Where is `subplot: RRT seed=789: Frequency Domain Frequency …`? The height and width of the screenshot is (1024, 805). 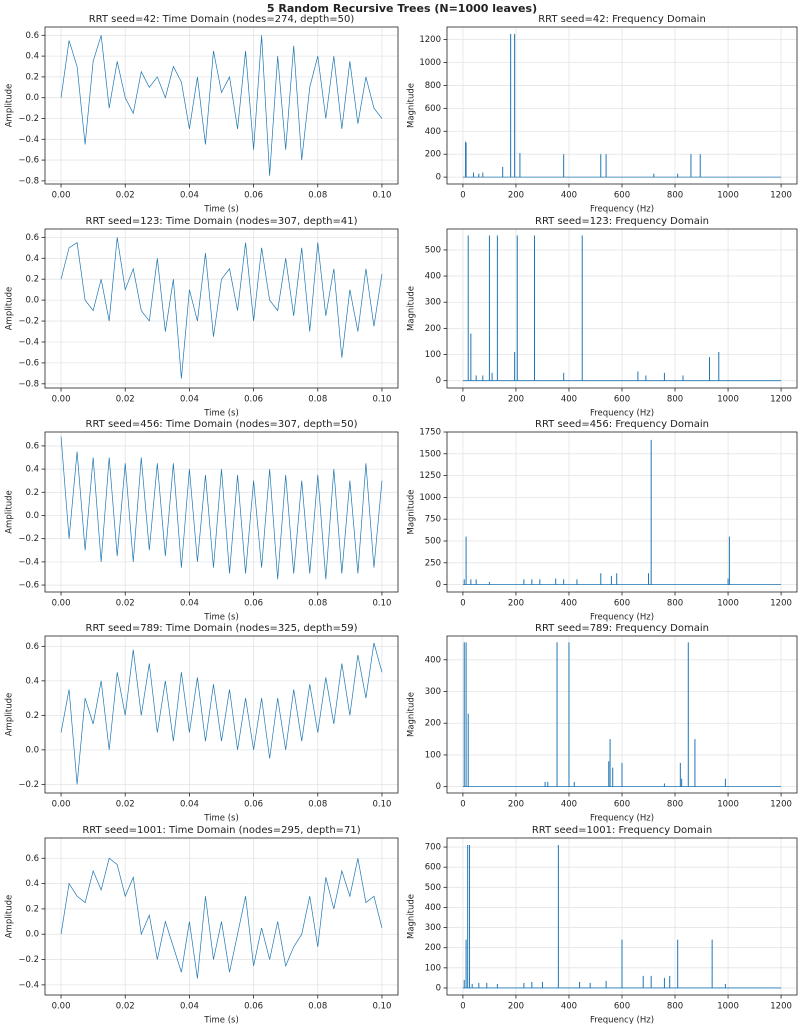
subplot: RRT seed=789: Frequency Domain Frequency … is located at coordinates (602, 723).